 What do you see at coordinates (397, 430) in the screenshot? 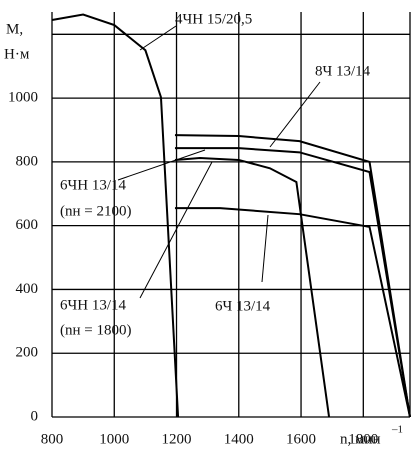
I see `x-axis-label: –1` at bounding box center [397, 430].